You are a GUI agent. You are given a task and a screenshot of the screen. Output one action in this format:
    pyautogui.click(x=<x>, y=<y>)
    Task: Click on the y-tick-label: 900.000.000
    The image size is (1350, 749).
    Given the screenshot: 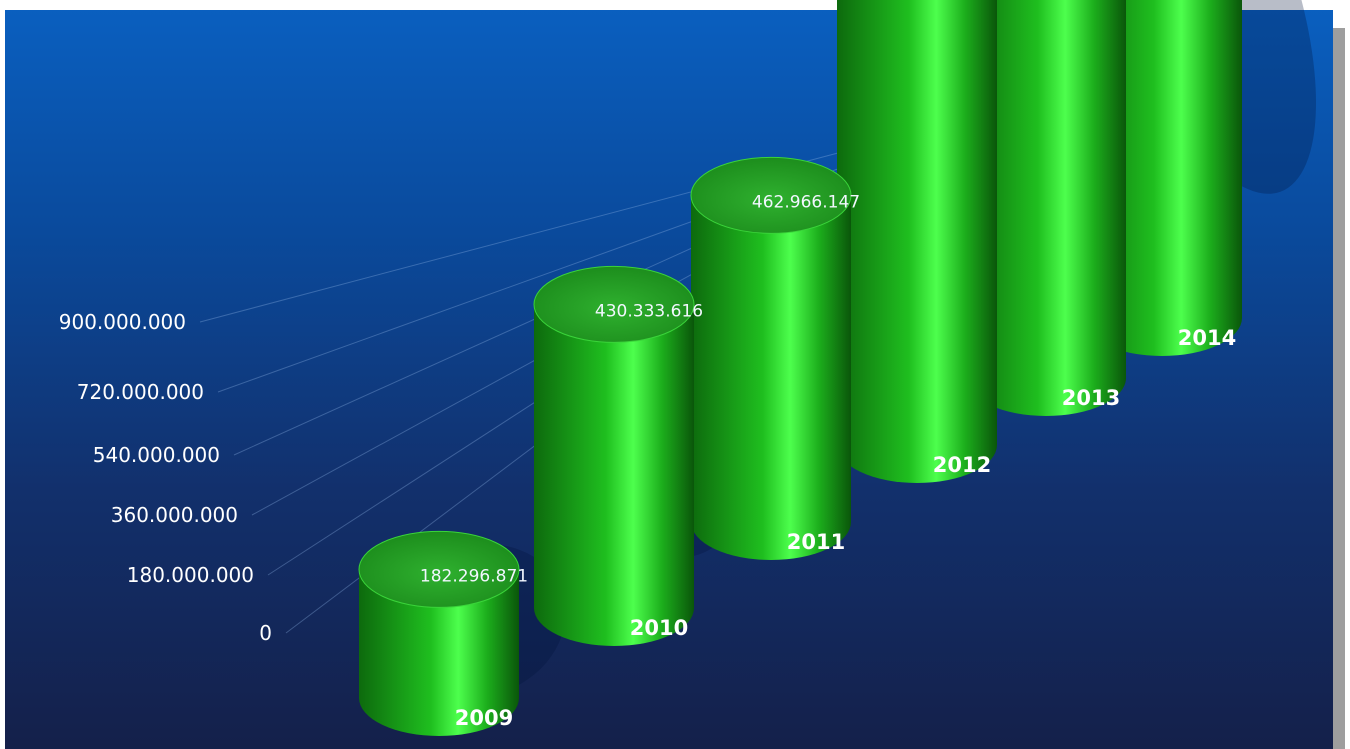 What is the action you would take?
    pyautogui.click(x=122, y=322)
    